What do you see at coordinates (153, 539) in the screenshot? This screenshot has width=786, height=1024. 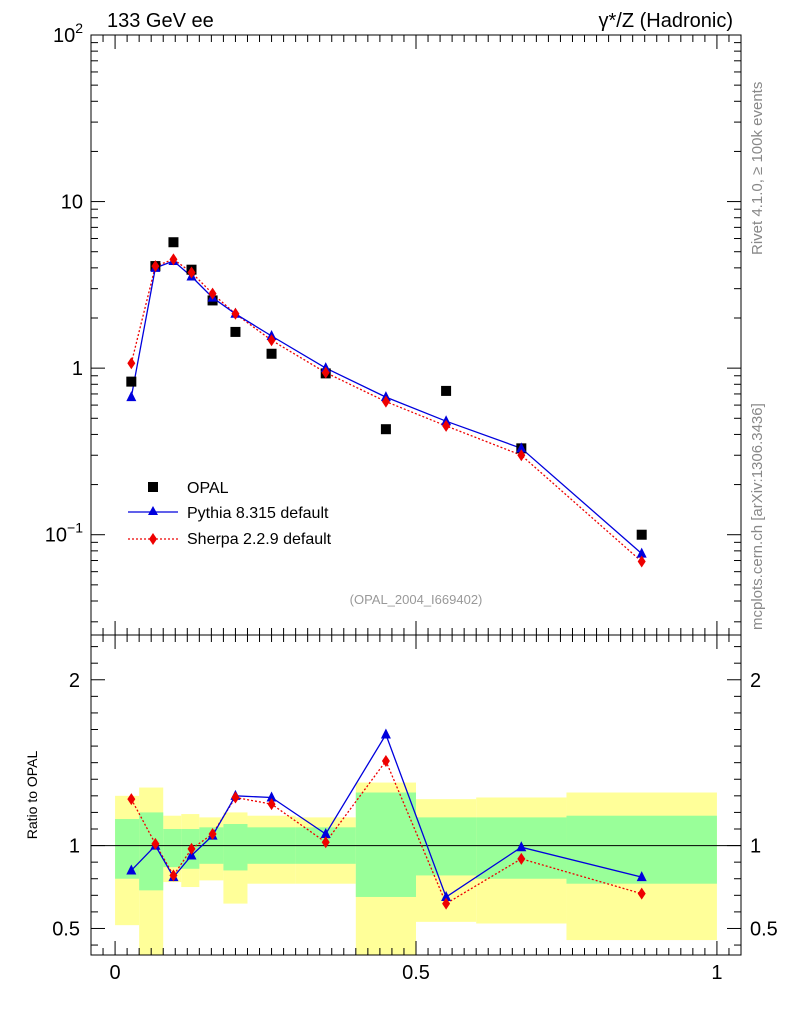 I see `legend-marker-sherpa` at bounding box center [153, 539].